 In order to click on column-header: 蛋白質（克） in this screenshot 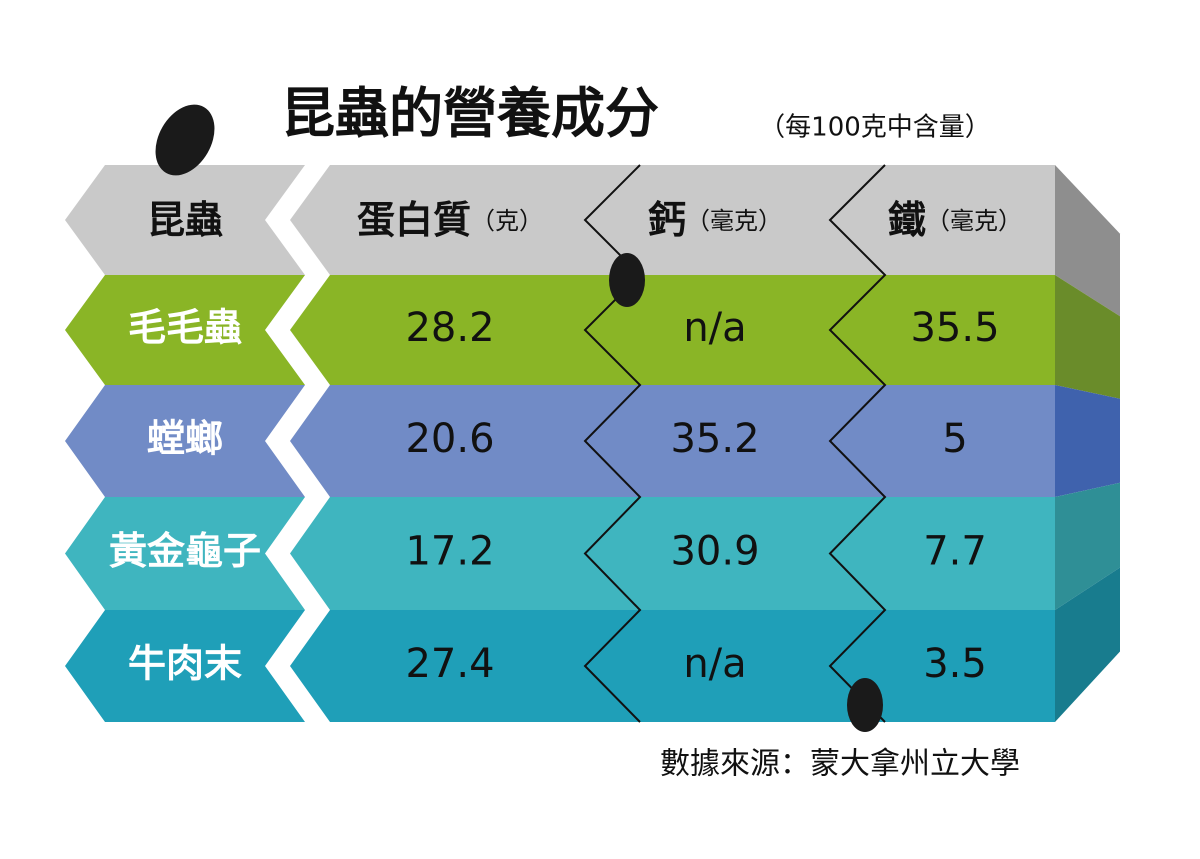, I will do `click(450, 220)`.